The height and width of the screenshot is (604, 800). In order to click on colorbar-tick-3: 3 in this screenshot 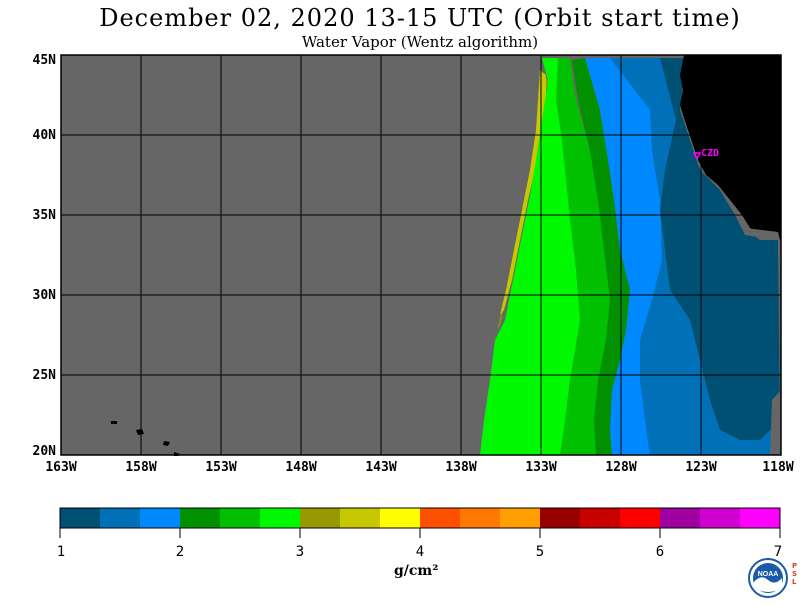, I will do `click(300, 552)`.